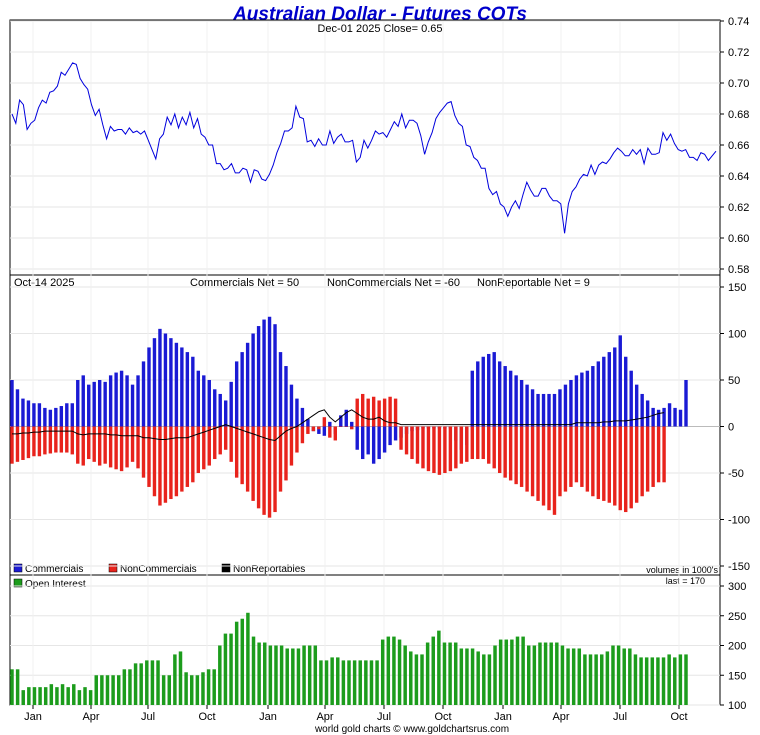  I want to click on price-tick-label: 0.70, so click(738, 84).